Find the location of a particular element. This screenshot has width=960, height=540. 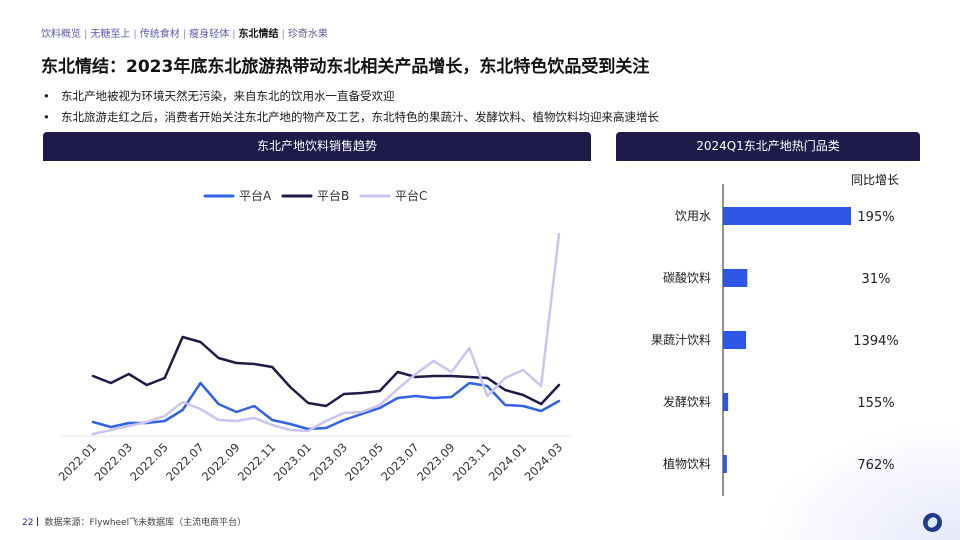

x-tick-label: 2022.07 is located at coordinates (185, 462).